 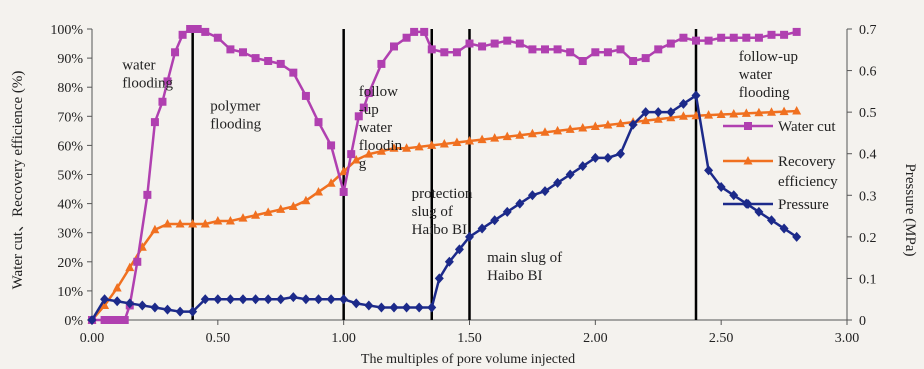 What do you see at coordinates (910, 210) in the screenshot?
I see `y-axis-right-title: Pressure (MPa)` at bounding box center [910, 210].